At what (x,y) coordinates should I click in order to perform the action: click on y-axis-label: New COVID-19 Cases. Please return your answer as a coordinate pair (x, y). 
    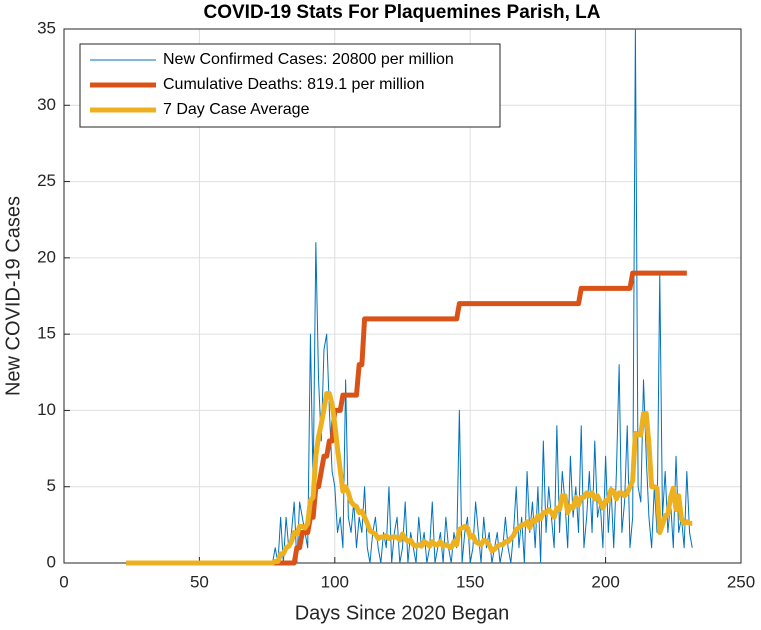
    Looking at the image, I should click on (13, 296).